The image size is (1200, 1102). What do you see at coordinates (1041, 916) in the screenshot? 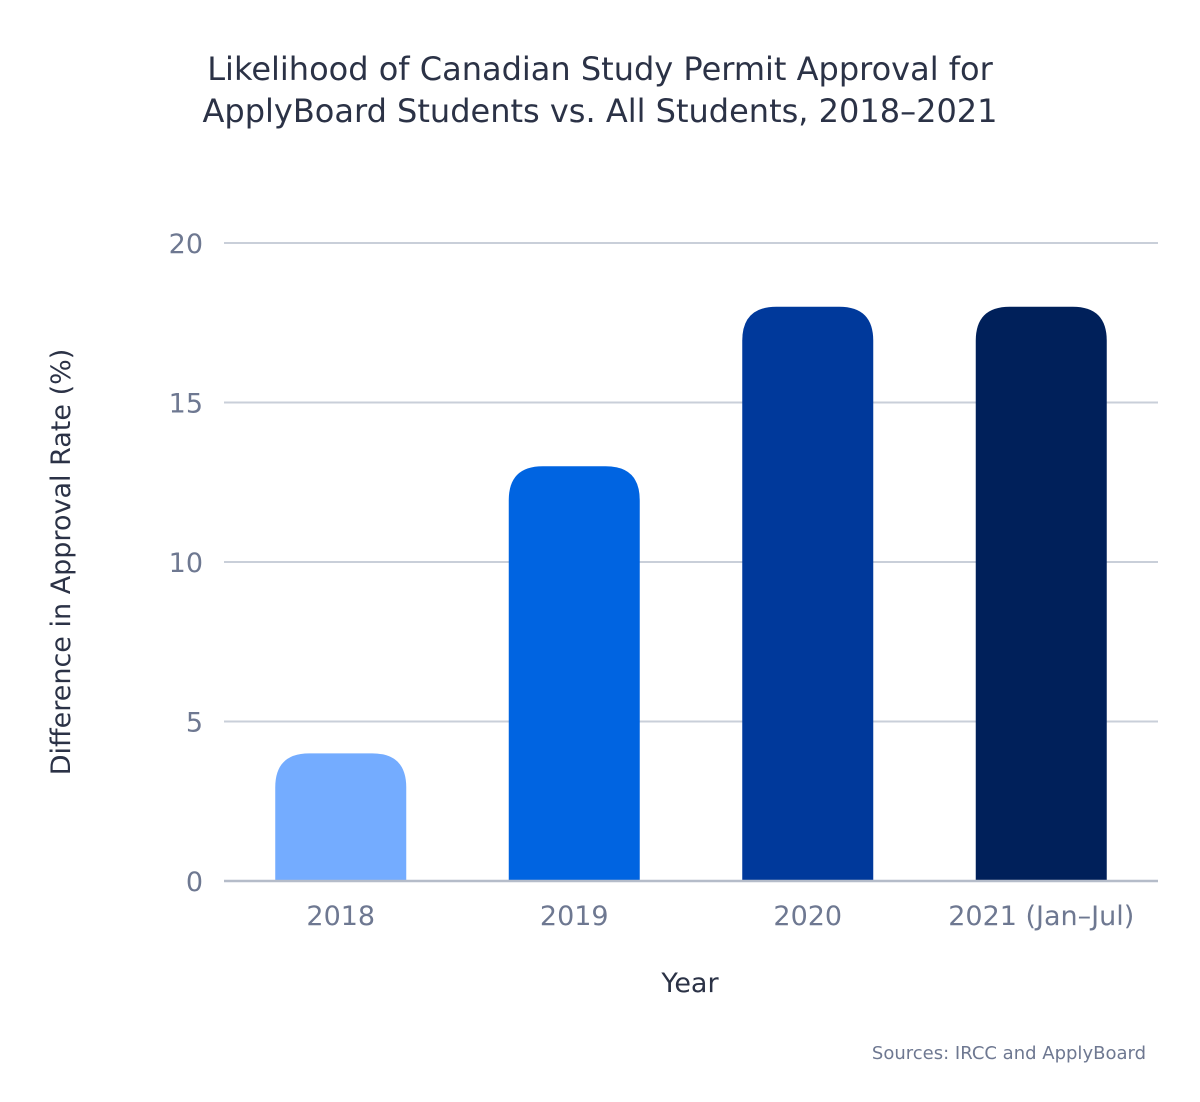
I see `x-tick-label: 2021 (Jan–Jul)` at bounding box center [1041, 916].